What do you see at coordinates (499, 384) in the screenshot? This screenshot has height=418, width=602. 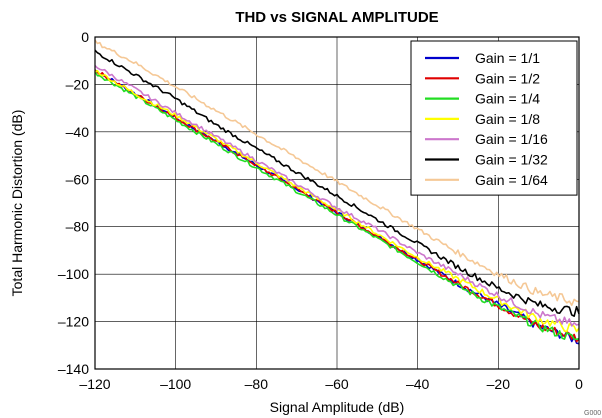 I see `x-tick-label: –20` at bounding box center [499, 384].